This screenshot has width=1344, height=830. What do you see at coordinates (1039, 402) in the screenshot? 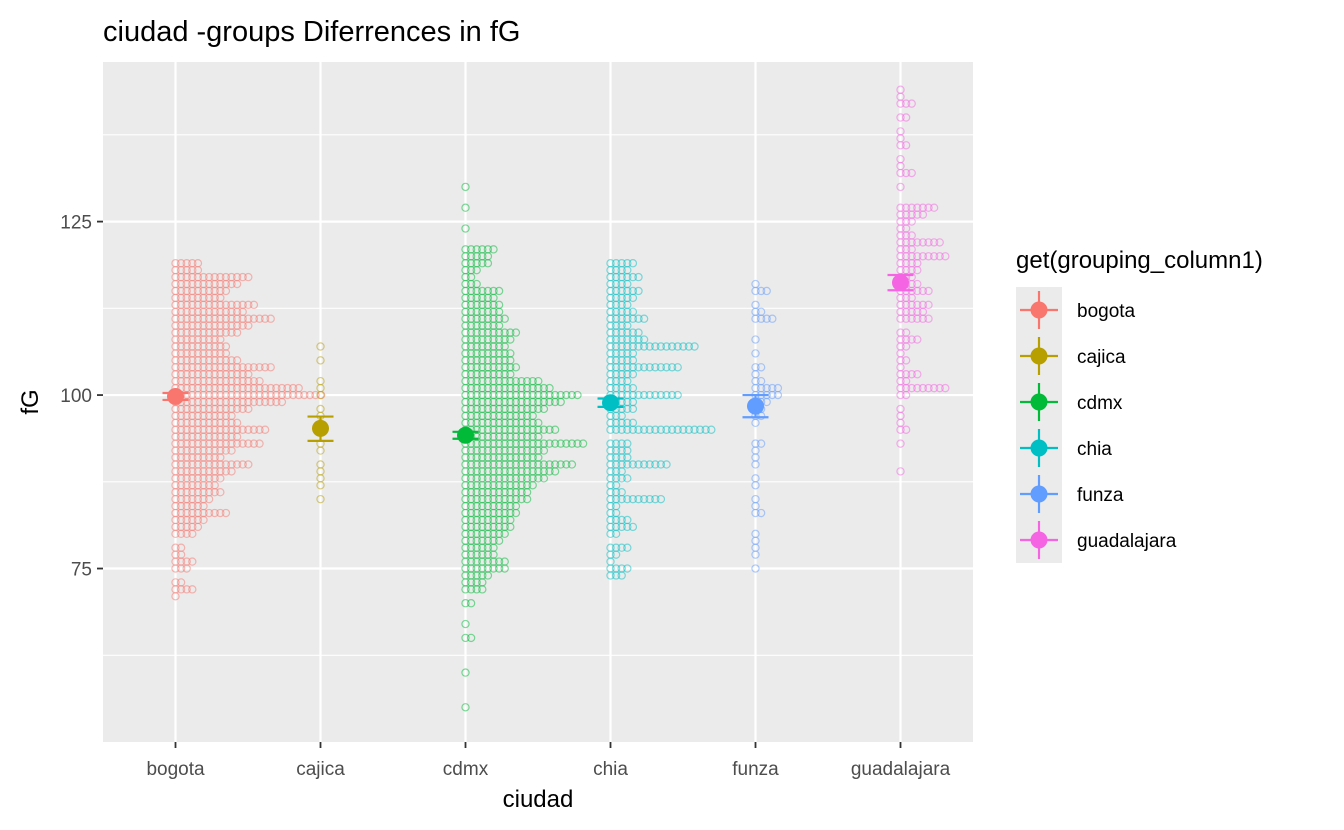
I see `legend-key-point` at bounding box center [1039, 402].